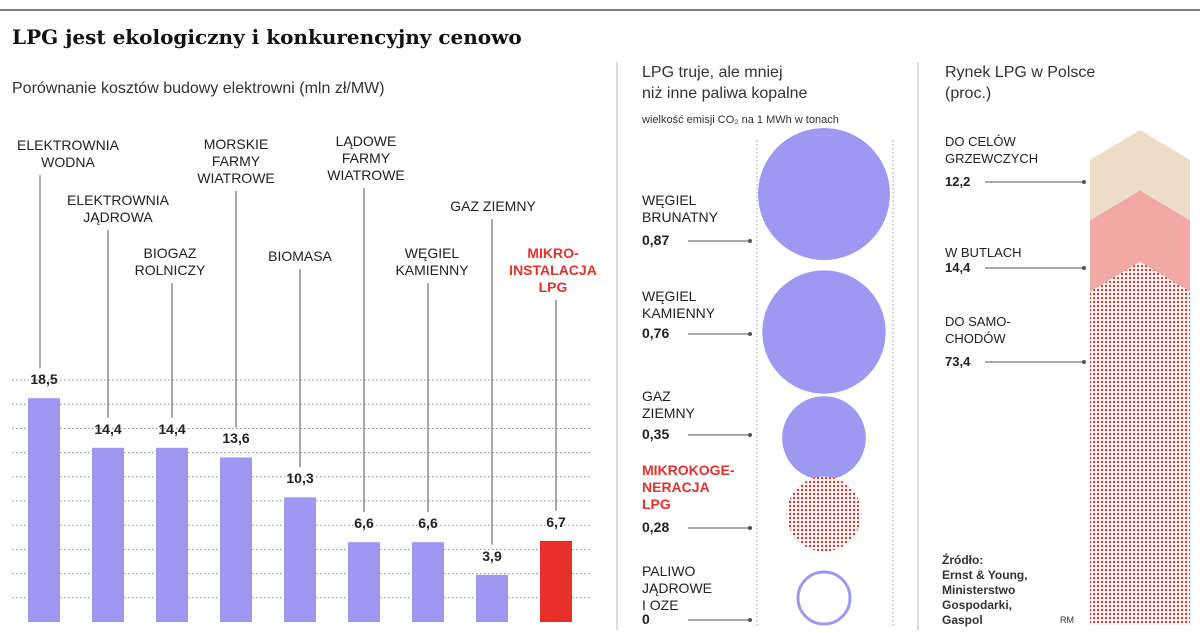 The height and width of the screenshot is (633, 1200). Describe the element at coordinates (656, 527) in the screenshot. I see `value-label: 0,28` at that location.